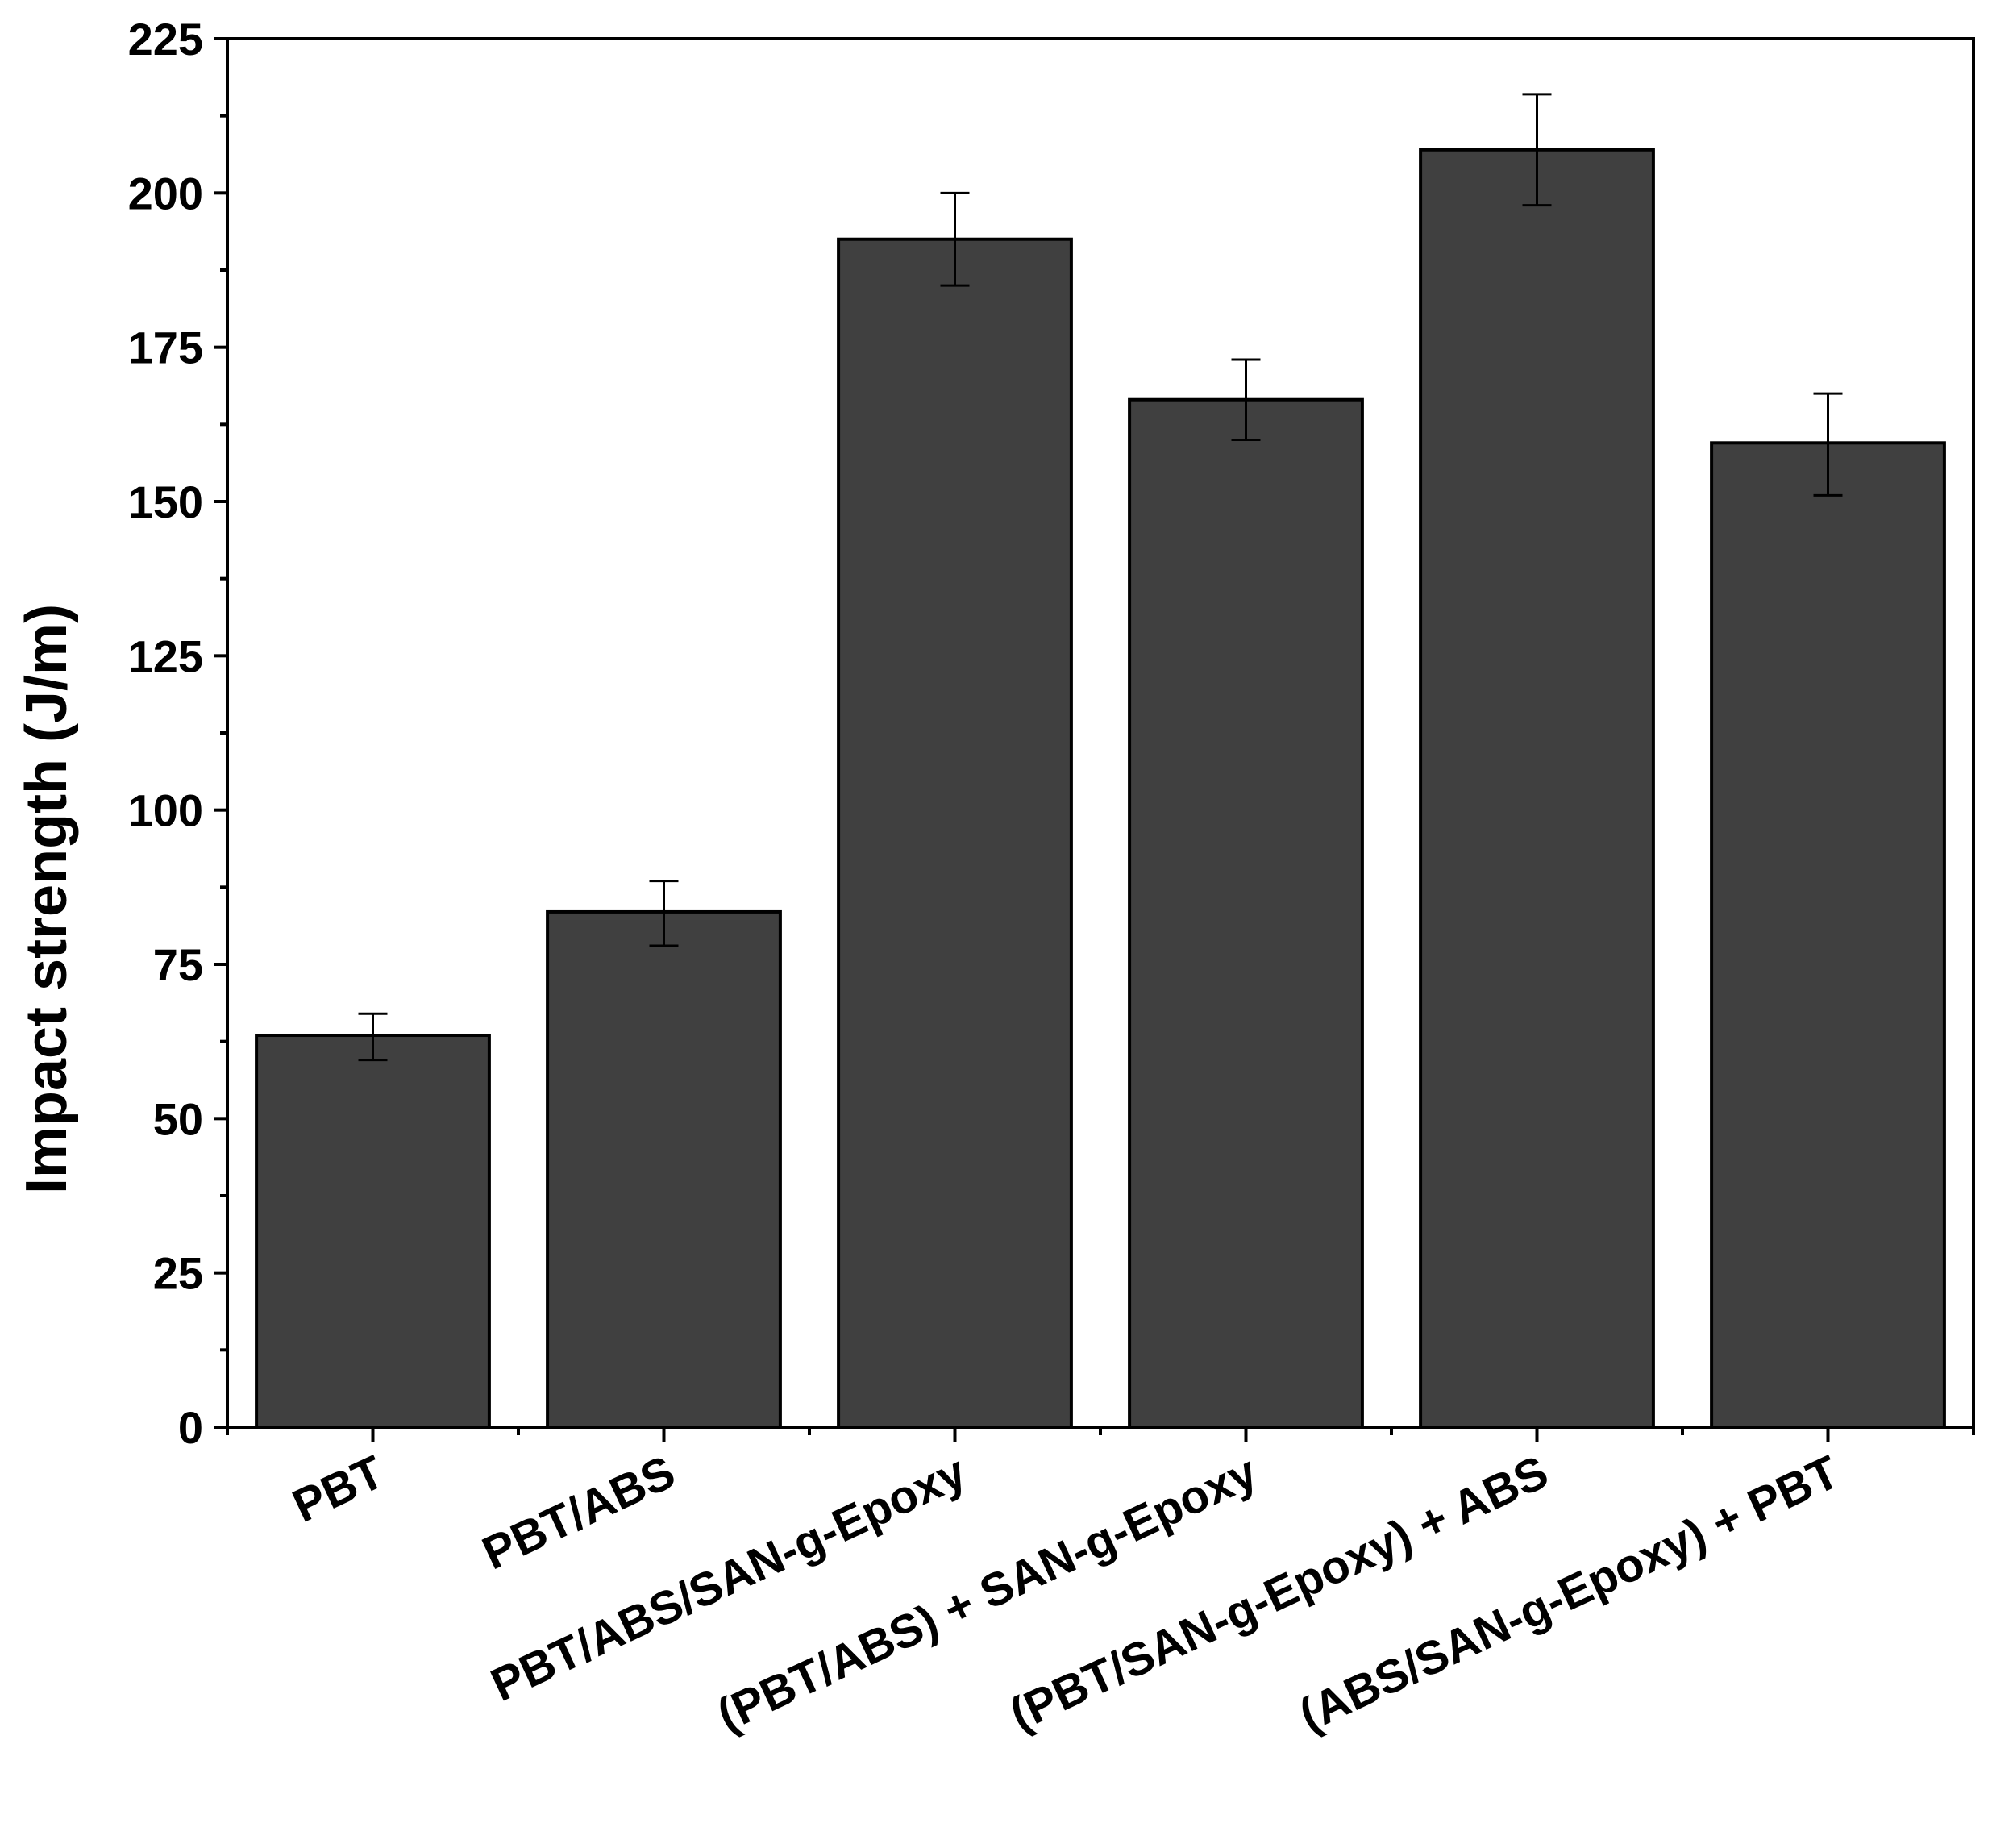  I want to click on y-tick-label: 100, so click(166, 810).